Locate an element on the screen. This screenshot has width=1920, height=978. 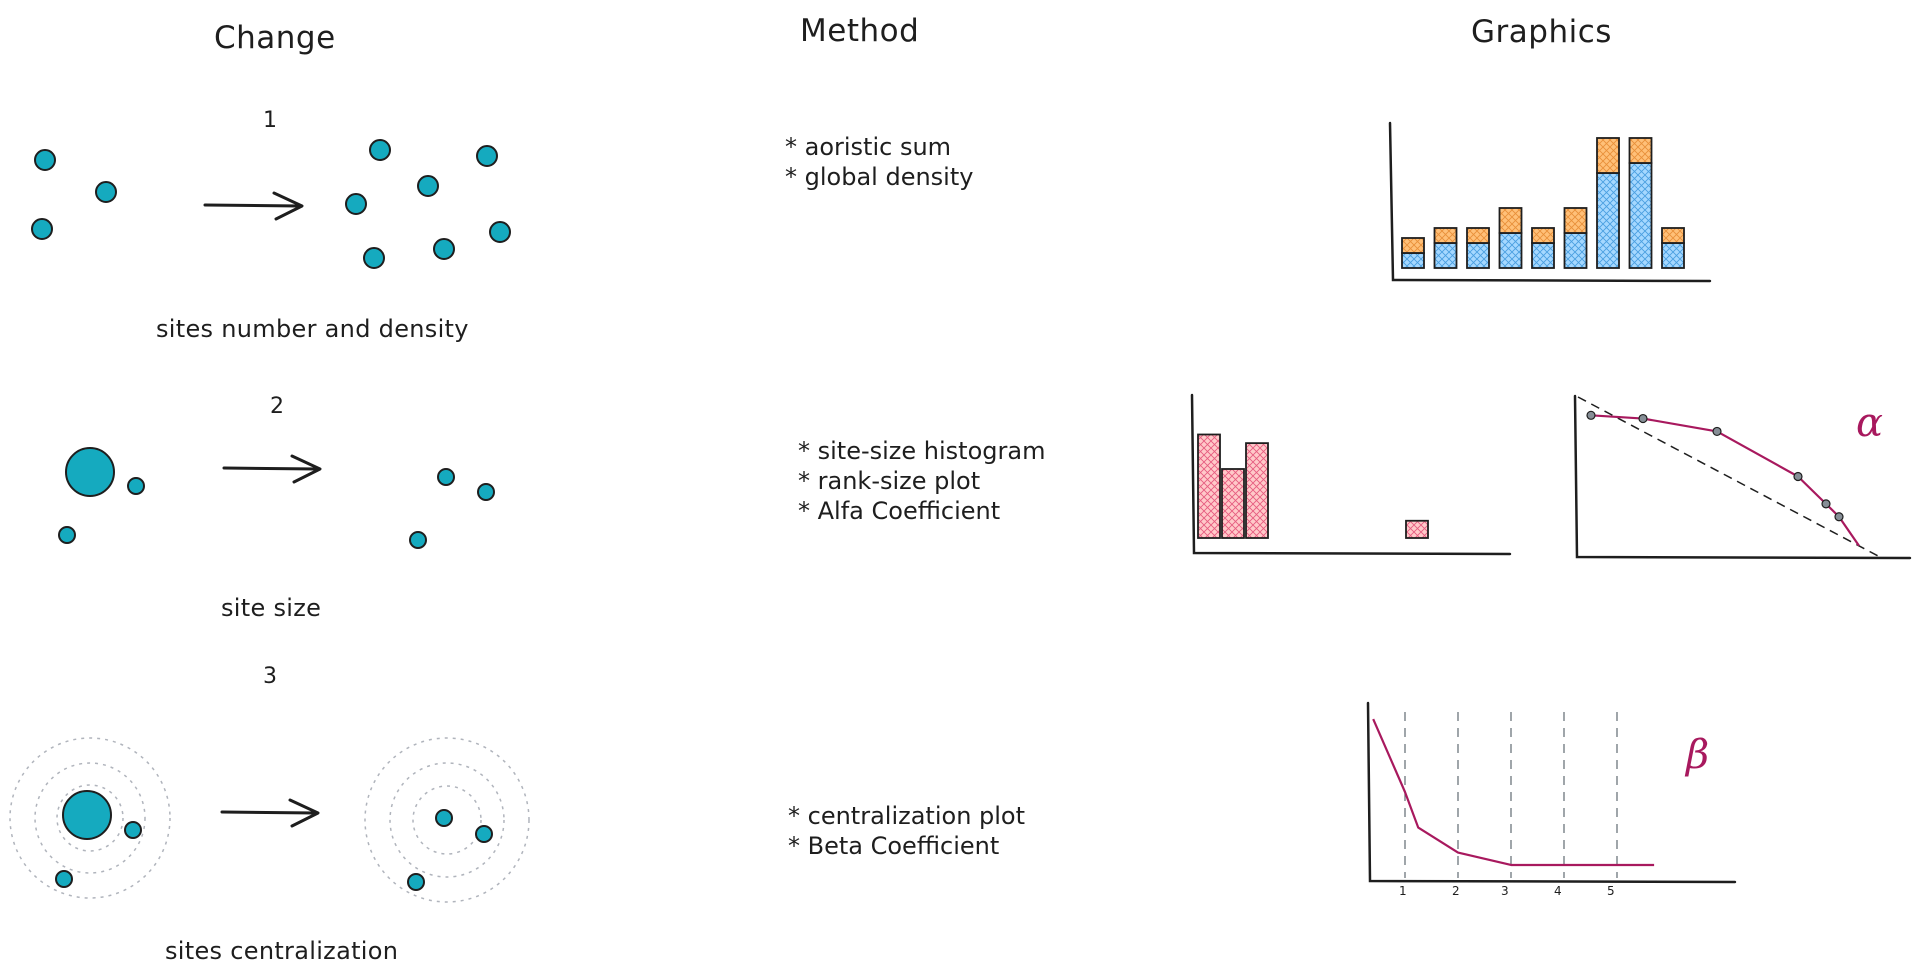
method-item: * site-size histogram is located at coordinates (922, 451).